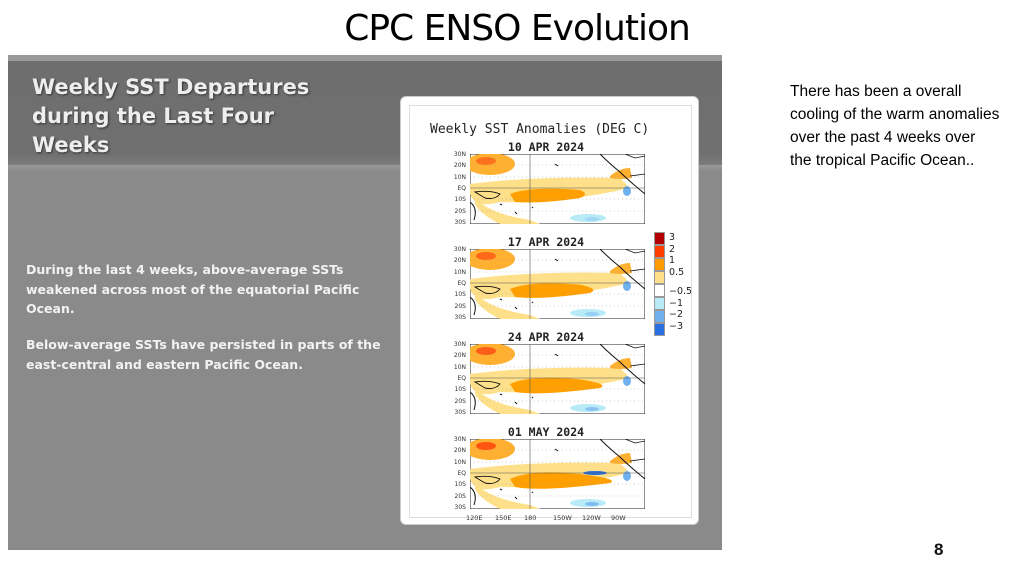  What do you see at coordinates (672, 260) in the screenshot?
I see `legend-label: 1` at bounding box center [672, 260].